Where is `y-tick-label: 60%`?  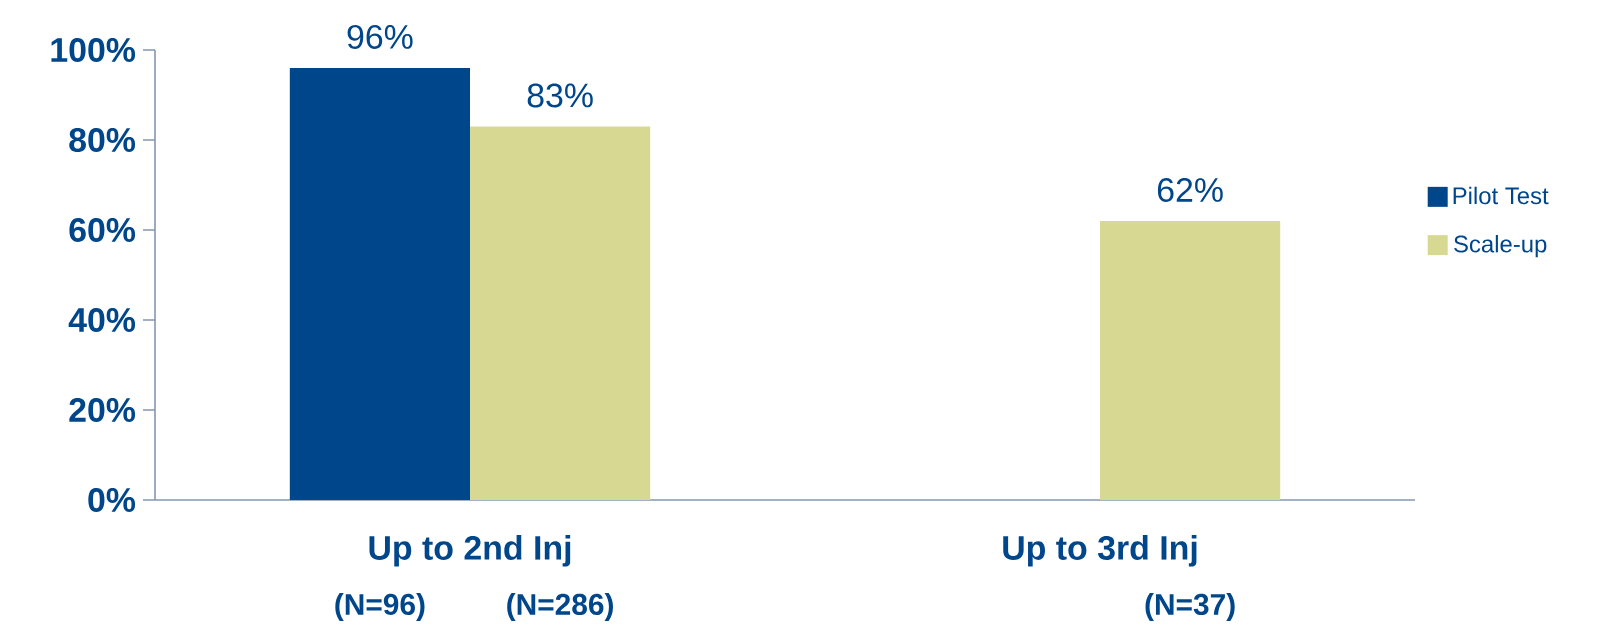
y-tick-label: 60% is located at coordinates (102, 230).